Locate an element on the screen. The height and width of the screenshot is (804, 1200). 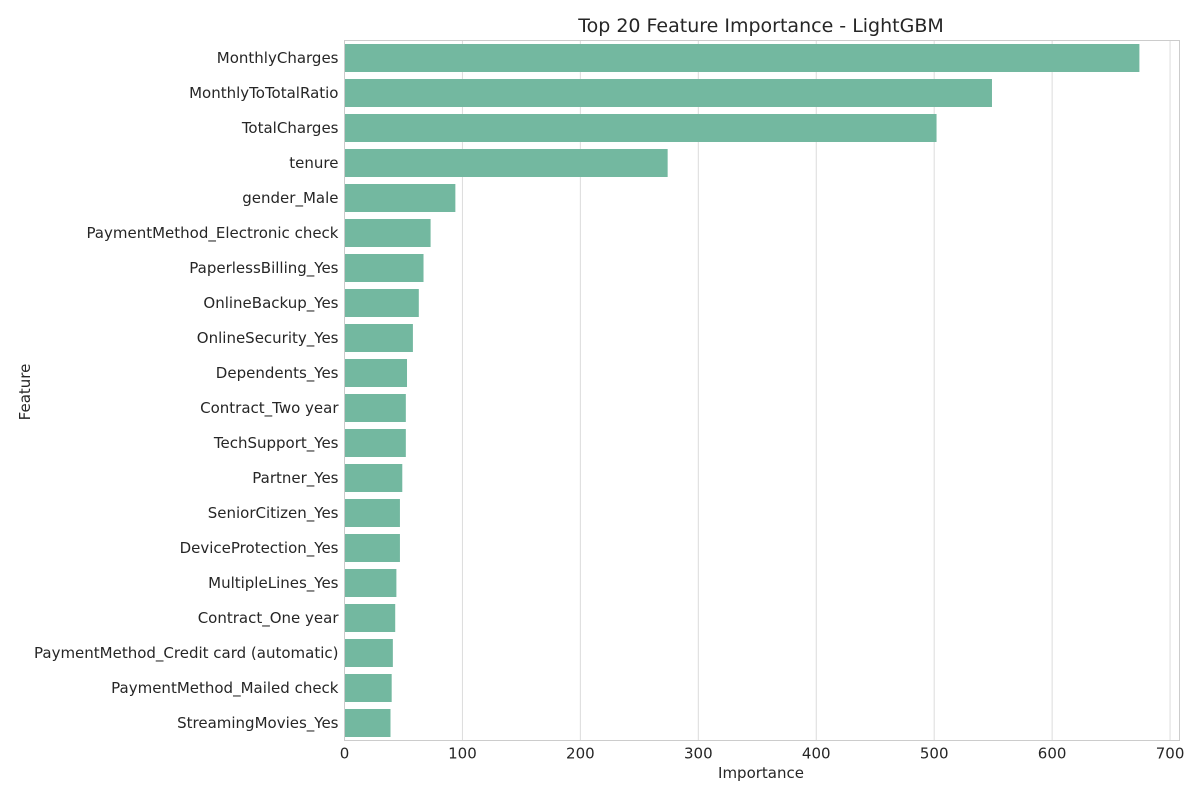
y-tick-label: DeviceProtection_Yes is located at coordinates (259, 548).